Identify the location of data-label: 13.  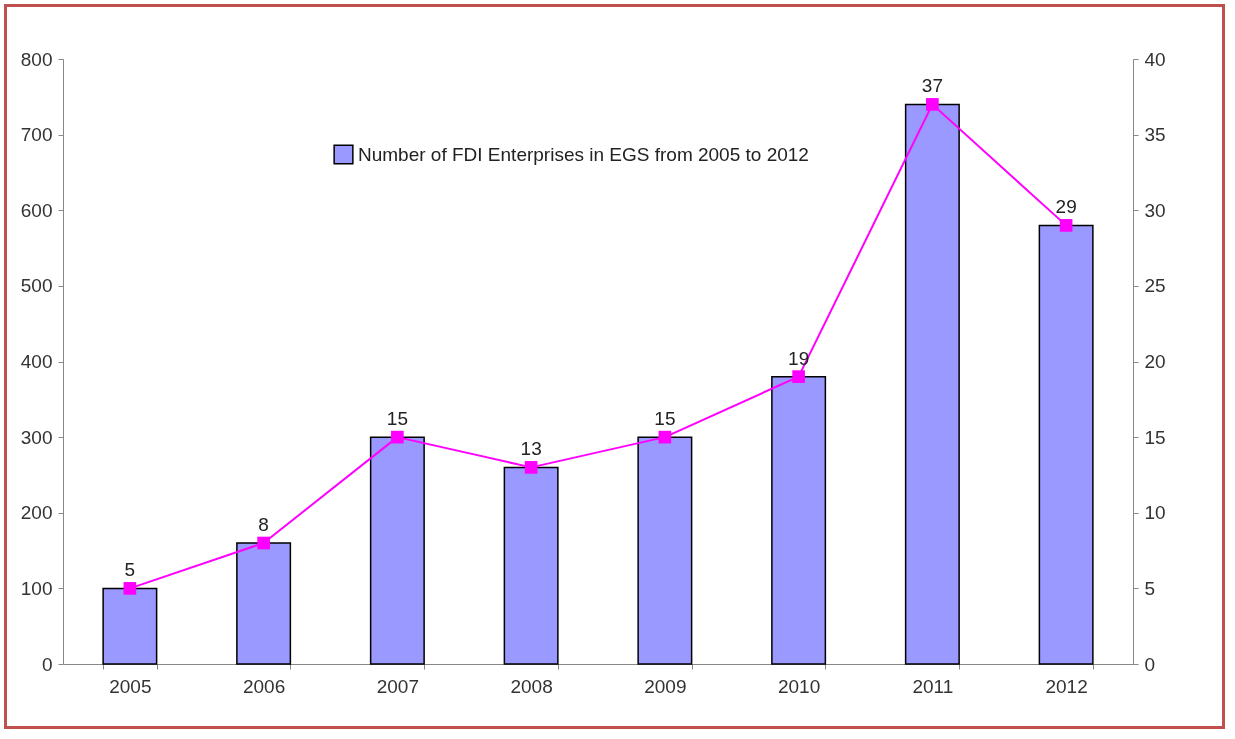
(531, 449).